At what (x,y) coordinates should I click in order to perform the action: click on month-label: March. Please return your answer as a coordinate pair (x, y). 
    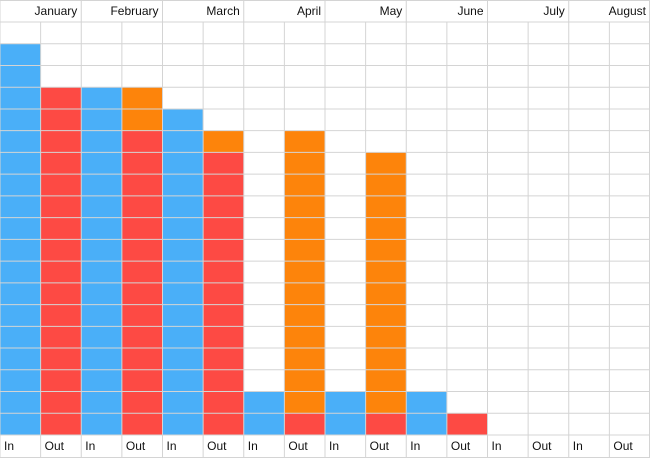
    Looking at the image, I should click on (222, 11).